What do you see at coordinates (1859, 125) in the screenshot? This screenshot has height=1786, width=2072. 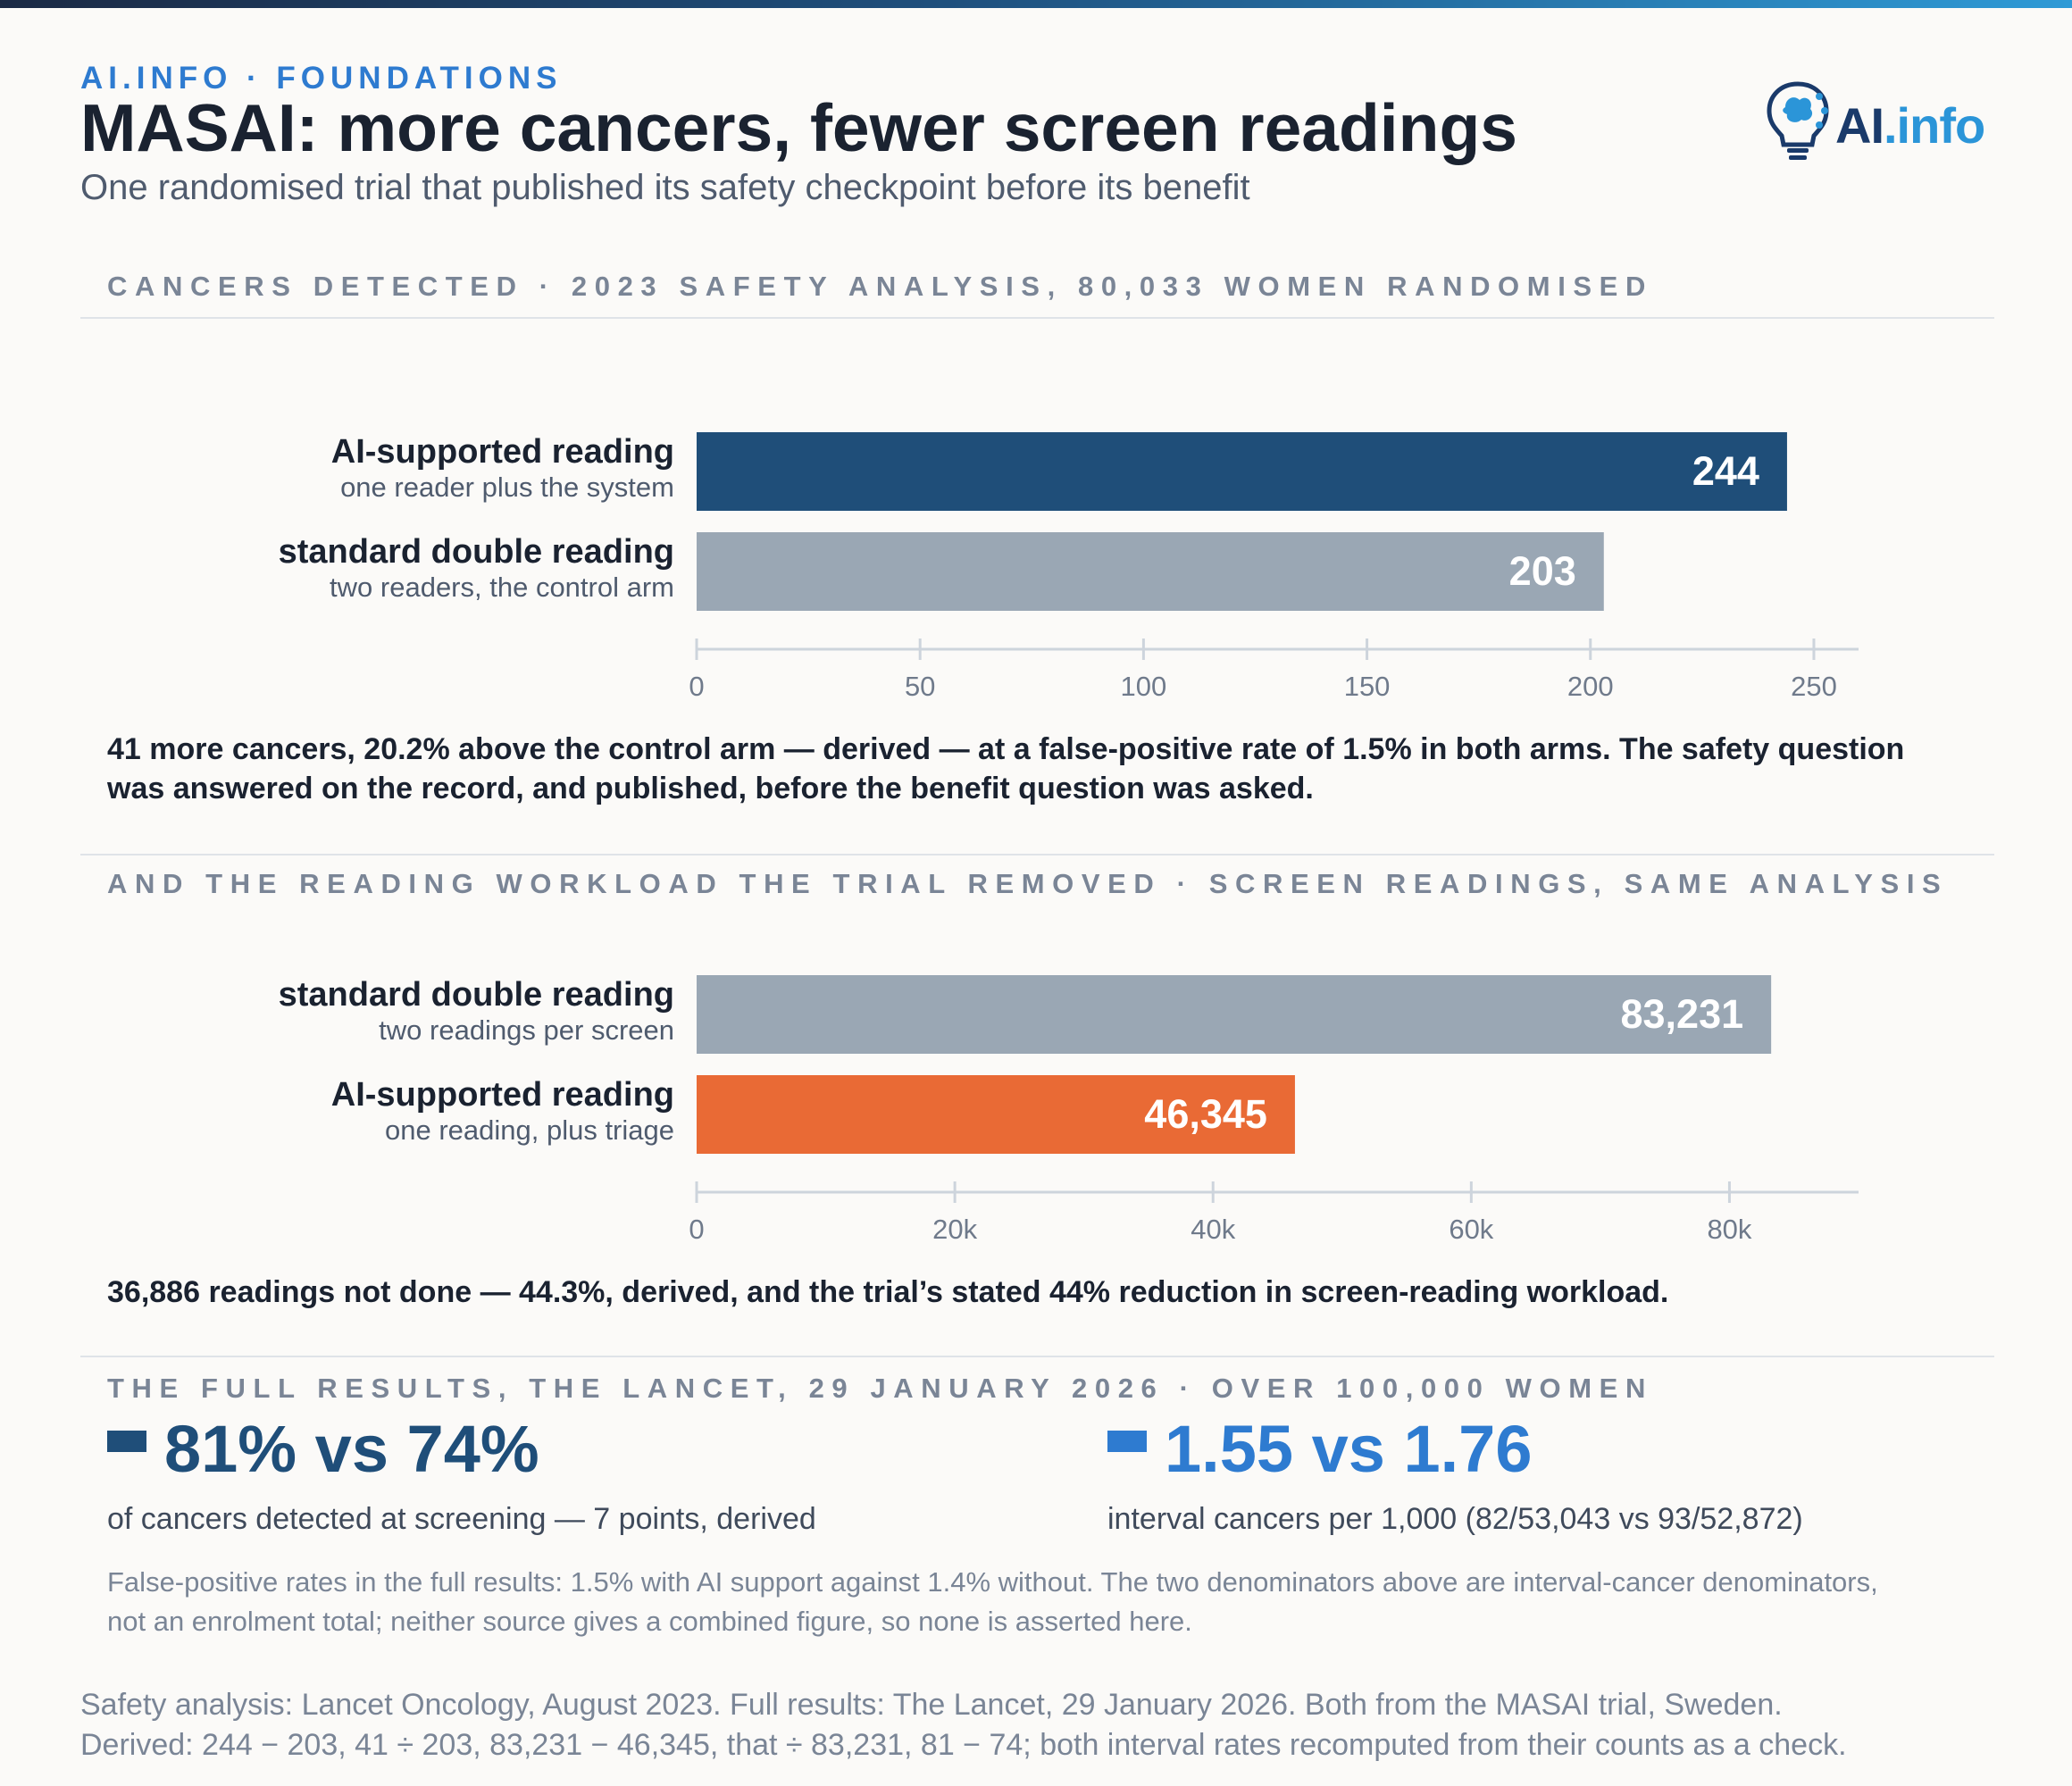 I see `logo-ai: AI` at bounding box center [1859, 125].